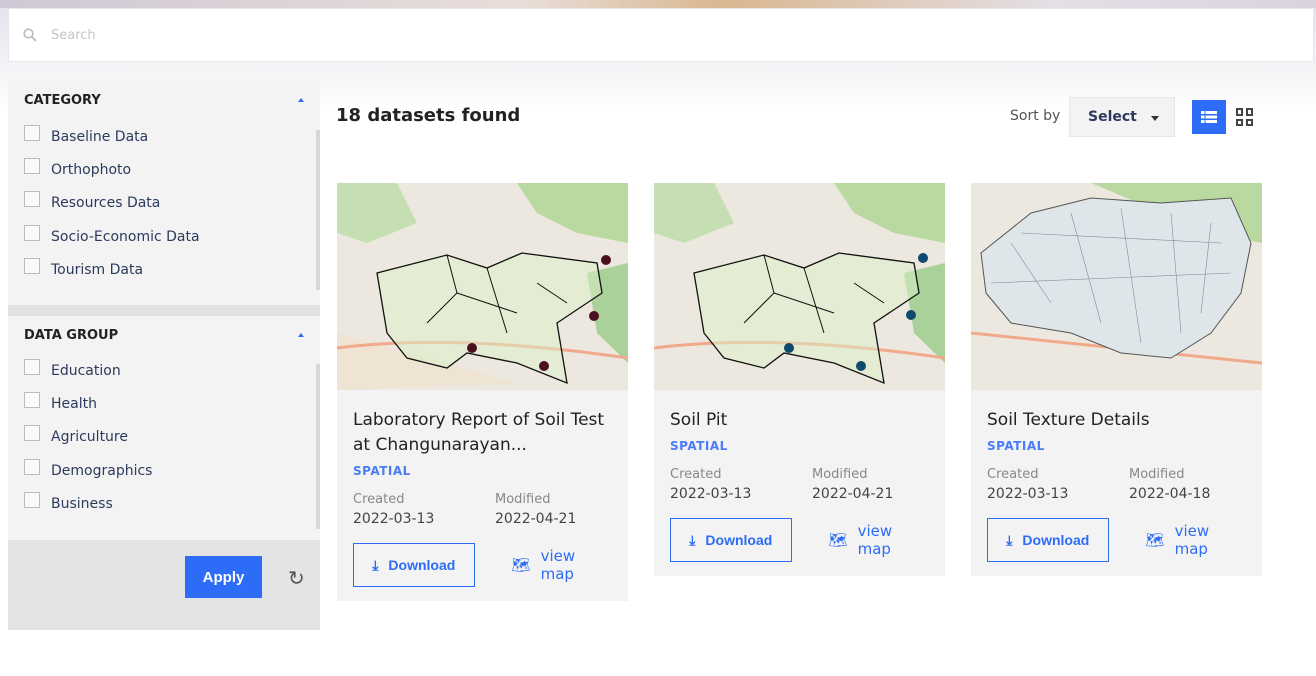 This screenshot has height=676, width=1316. Describe the element at coordinates (164, 269) in the screenshot. I see `category-item-tourism: Tourism Data` at that location.